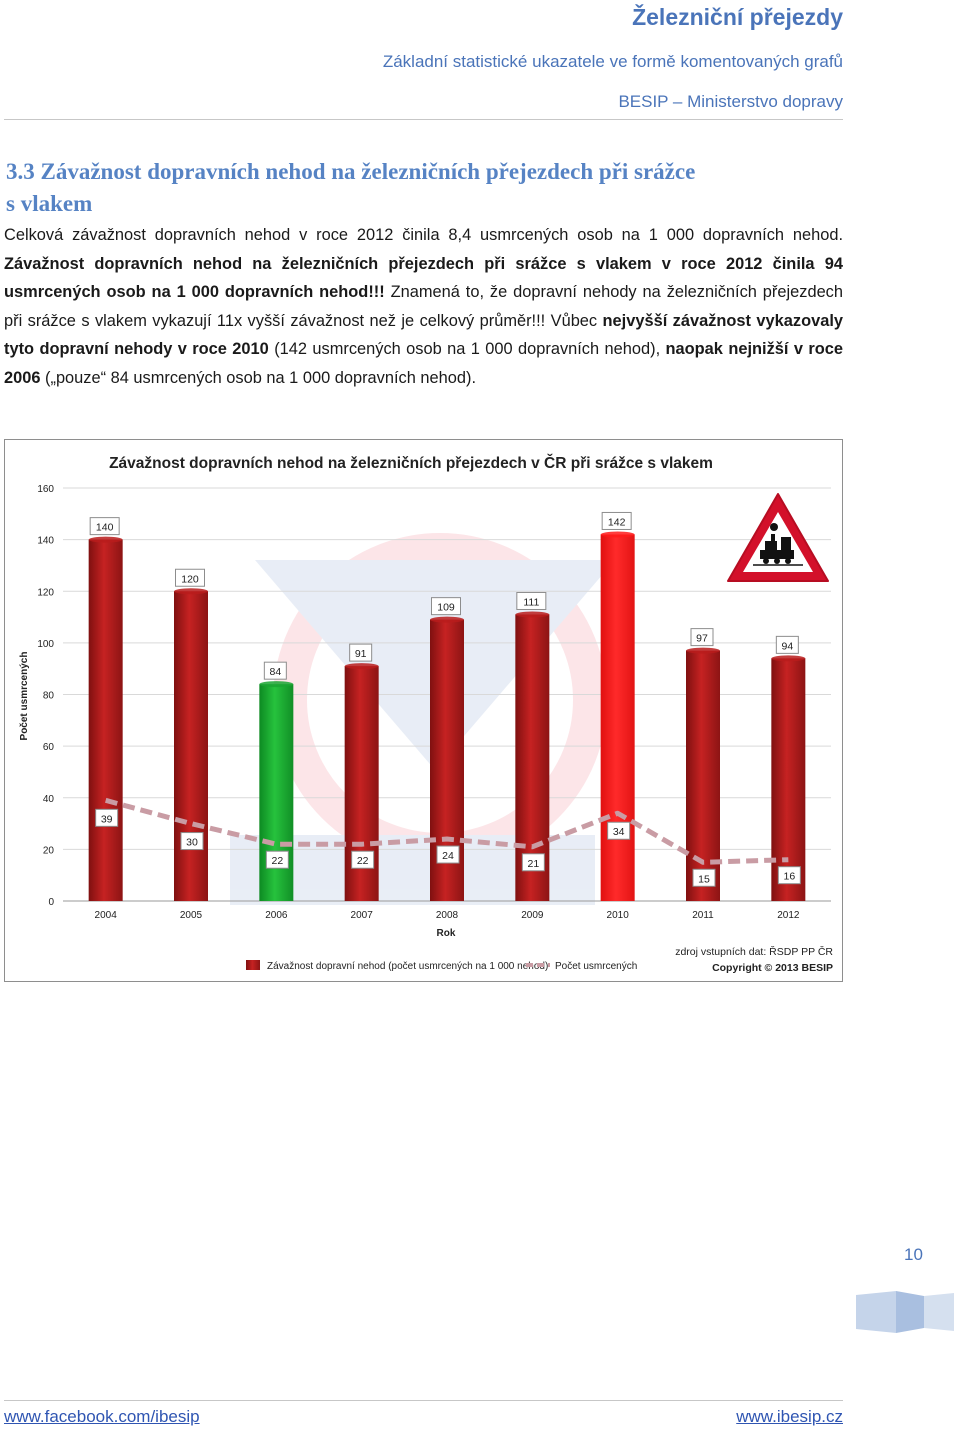  Describe the element at coordinates (754, 951) in the screenshot. I see `data-source-note: zdroj vstupních dat: ŘSDP PP ČR` at that location.